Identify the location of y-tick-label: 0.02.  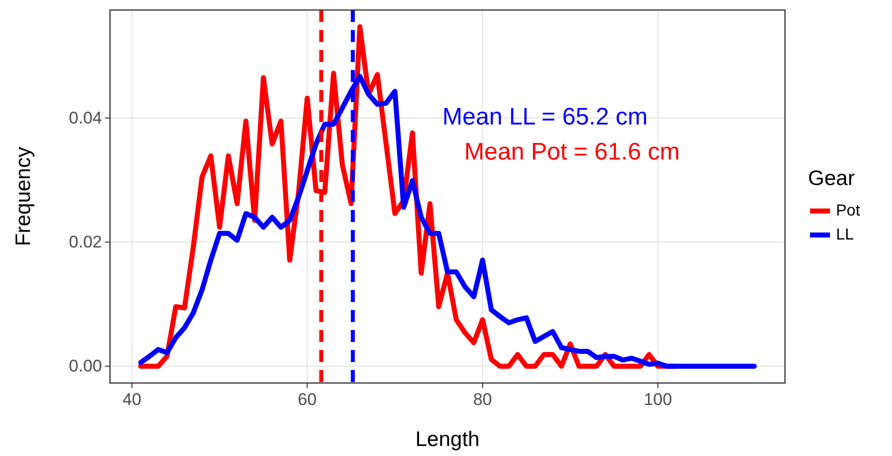
(85, 242).